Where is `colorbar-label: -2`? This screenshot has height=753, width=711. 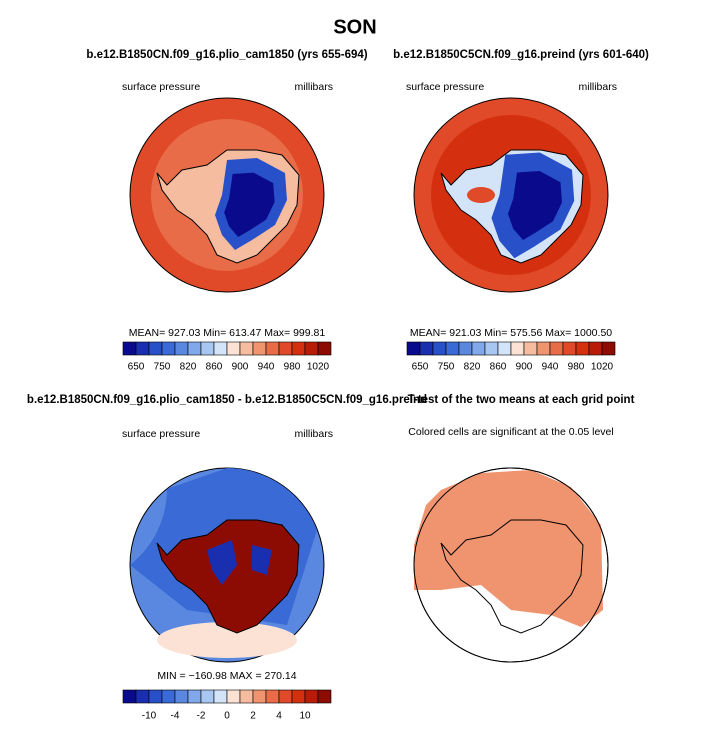
colorbar-label: -2 is located at coordinates (201, 716).